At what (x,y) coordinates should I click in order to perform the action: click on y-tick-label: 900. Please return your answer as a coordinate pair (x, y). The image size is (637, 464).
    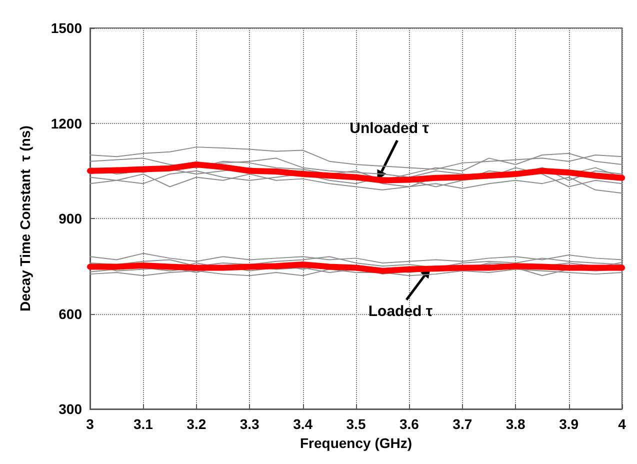
    Looking at the image, I should click on (70, 218).